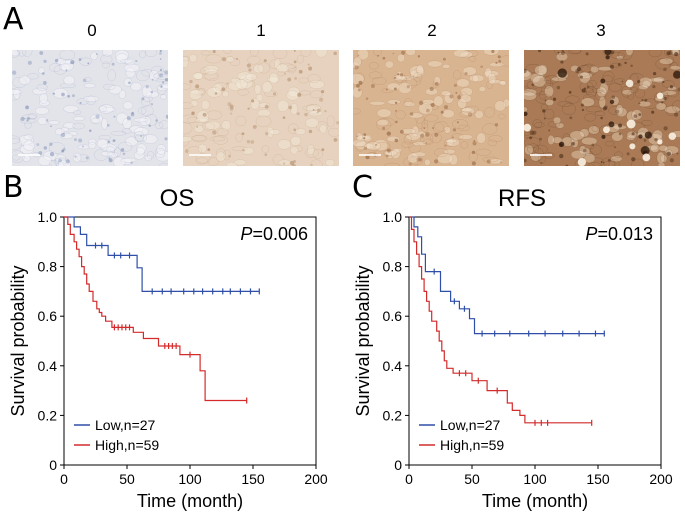 This screenshot has width=685, height=513. I want to click on p-value-annotation: P=0.013, so click(619, 234).